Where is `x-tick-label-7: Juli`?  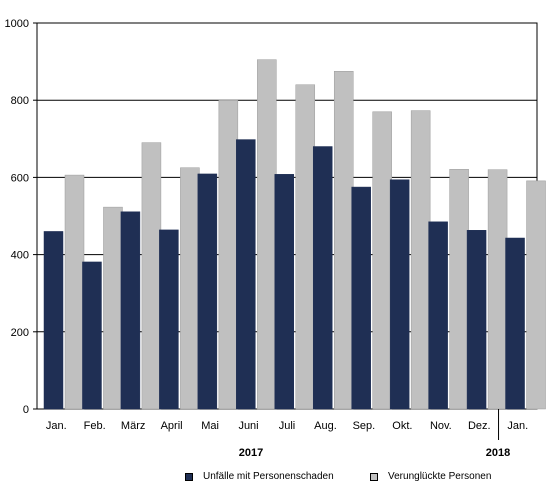
x-tick-label-7: Juli is located at coordinates (287, 426).